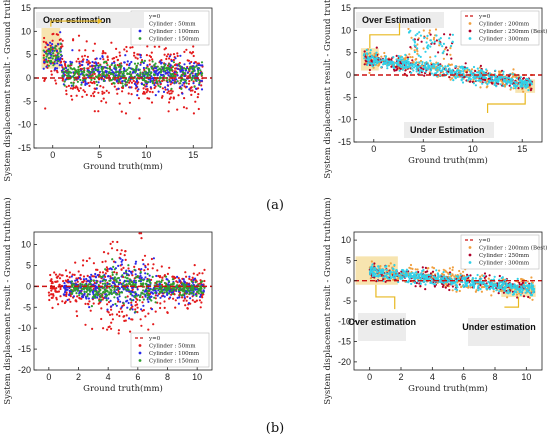 The image size is (550, 438). What do you see at coordinates (504, 256) in the screenshot?
I see `legend-label: Cylinder : 250mm` at bounding box center [504, 256].